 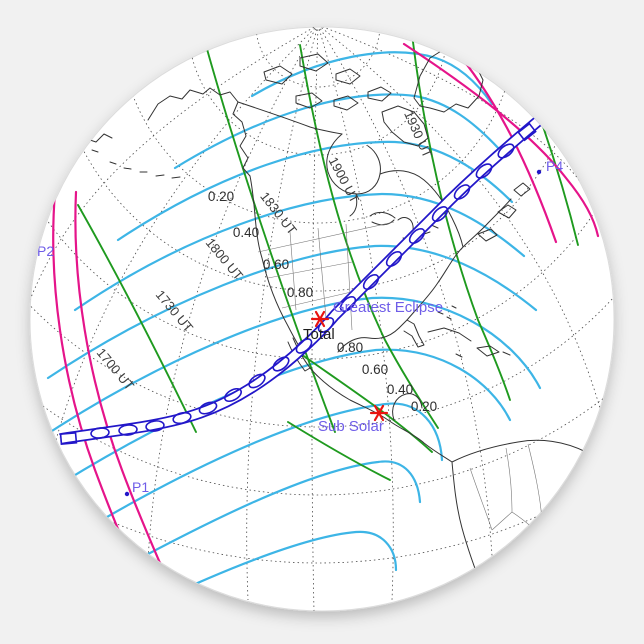 I want to click on sub-solar-label: Sub Solar, so click(x=351, y=426).